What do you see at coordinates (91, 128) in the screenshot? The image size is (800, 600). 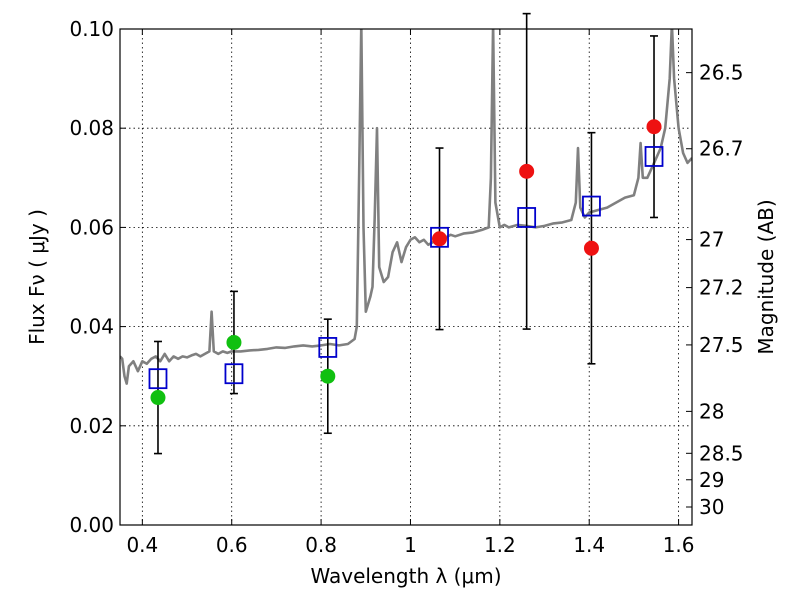 I see `y-tick-label: 0.08` at bounding box center [91, 128].